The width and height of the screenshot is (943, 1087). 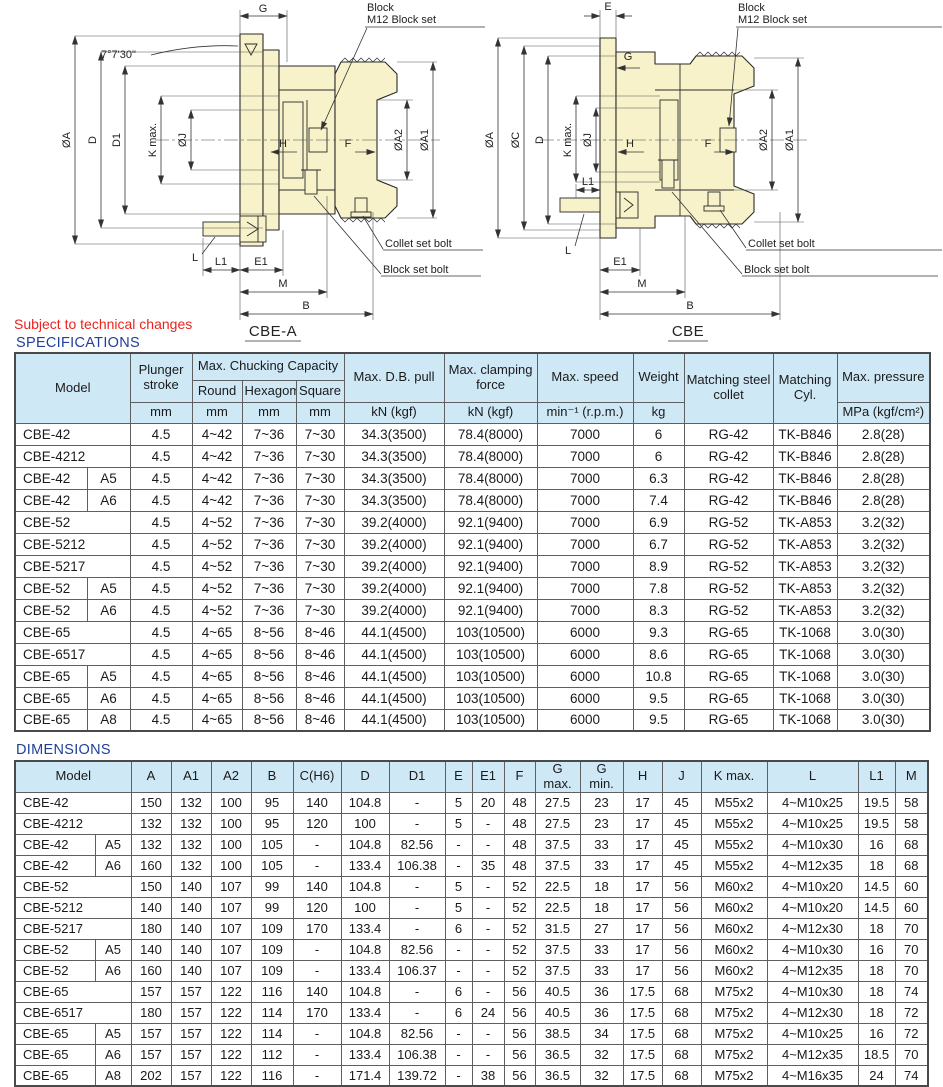 I want to click on value-cell: 4~52, so click(x=217, y=544).